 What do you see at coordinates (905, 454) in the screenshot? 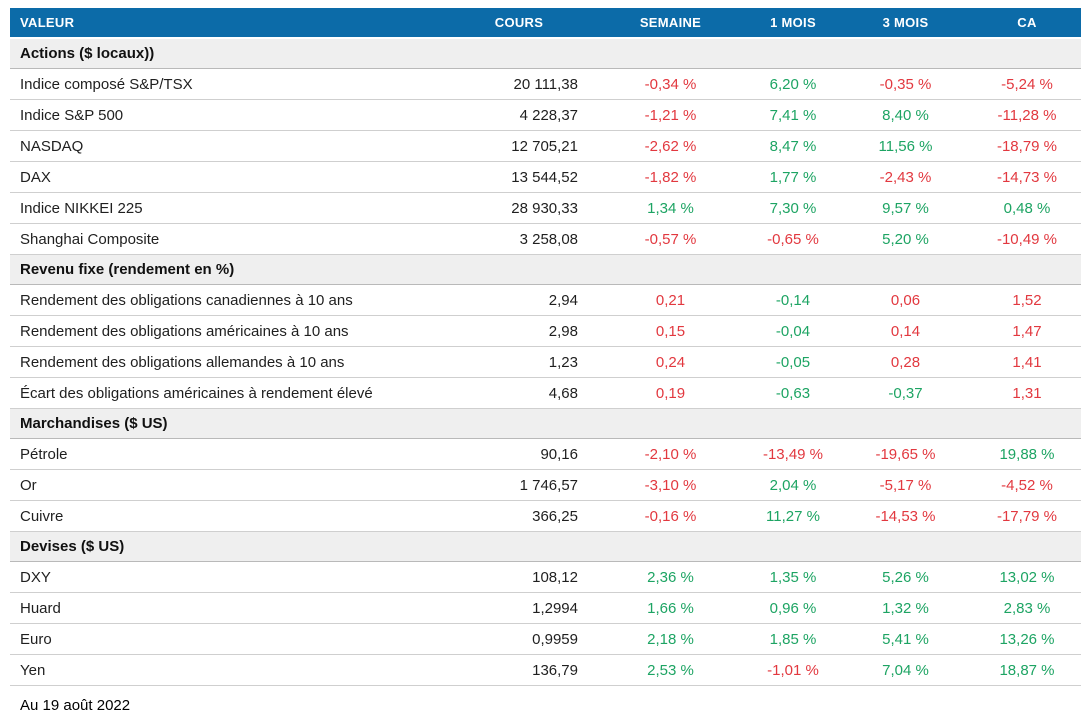
I see `3mois-cell: -19,65 %` at bounding box center [905, 454].